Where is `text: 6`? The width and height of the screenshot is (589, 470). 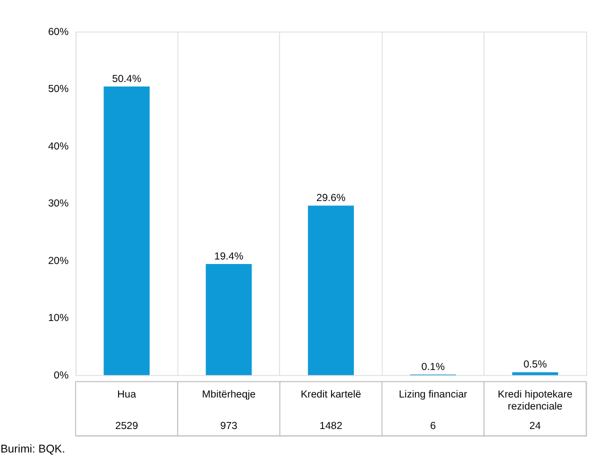
text: 6 is located at coordinates (433, 426).